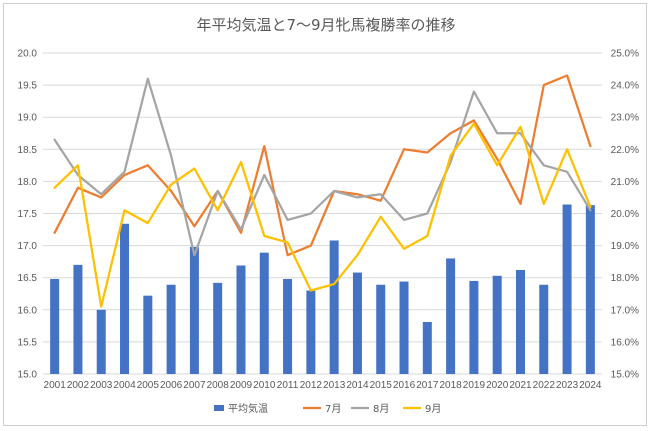 This screenshot has height=431, width=652. I want to click on x-axis-tick-label: 2008, so click(218, 385).